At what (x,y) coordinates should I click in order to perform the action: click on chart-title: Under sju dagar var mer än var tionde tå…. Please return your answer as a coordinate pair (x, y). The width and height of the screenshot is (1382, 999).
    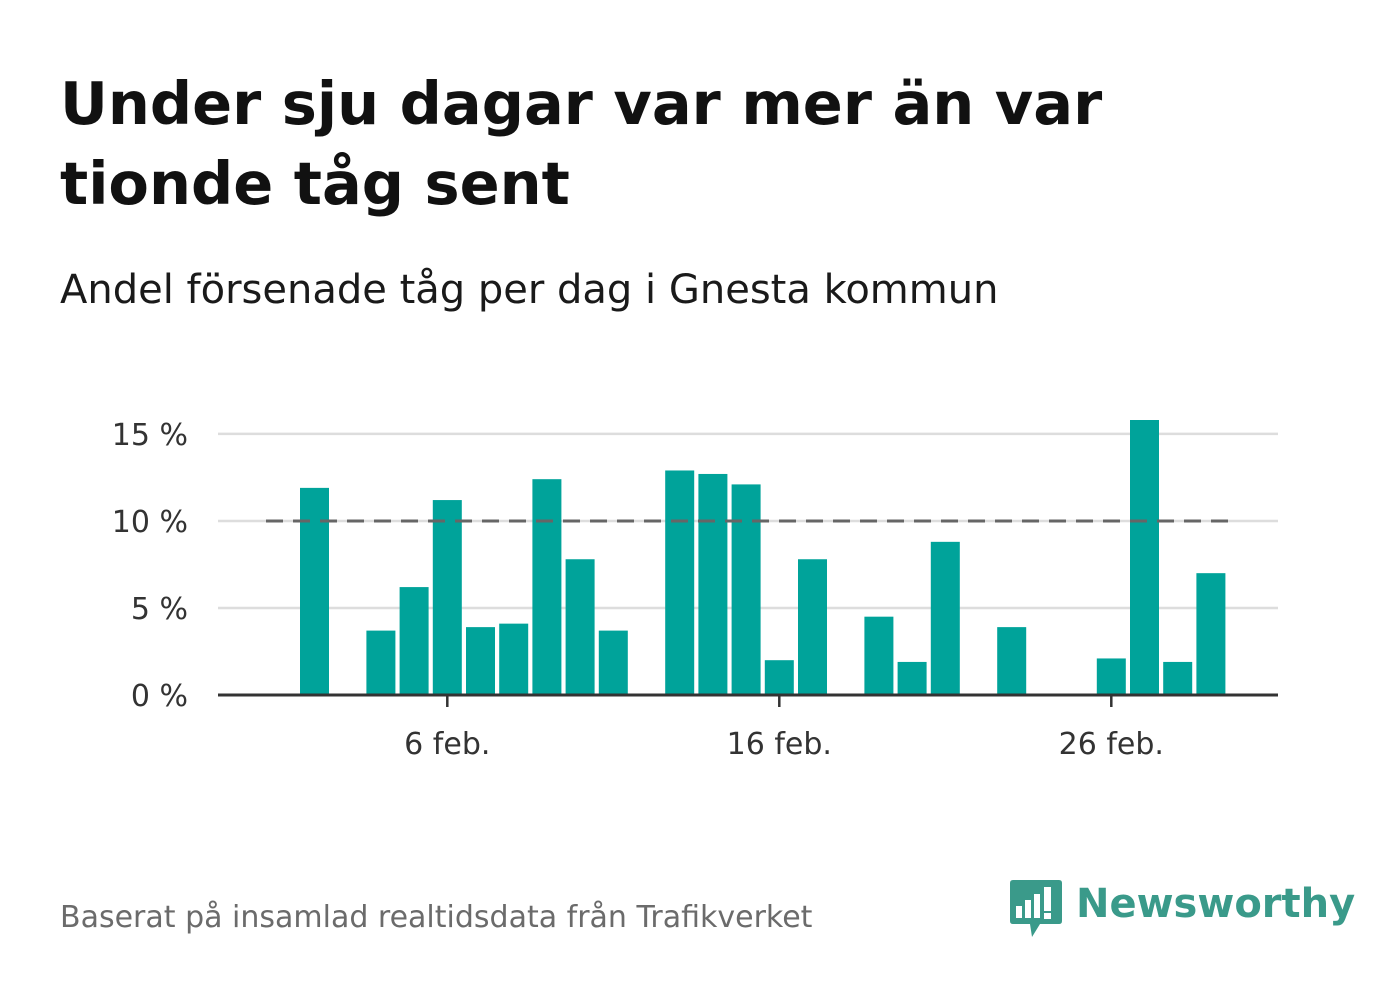
    Looking at the image, I should click on (581, 143).